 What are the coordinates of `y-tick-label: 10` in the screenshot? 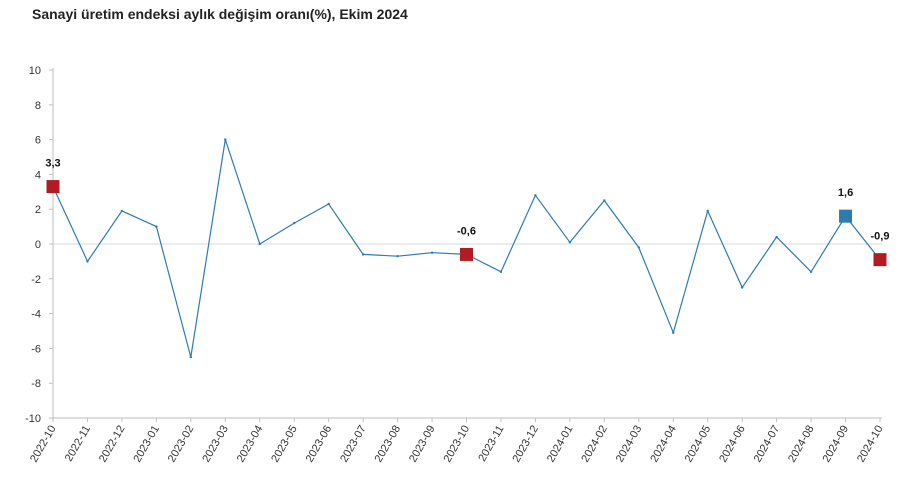 It's located at (35, 71).